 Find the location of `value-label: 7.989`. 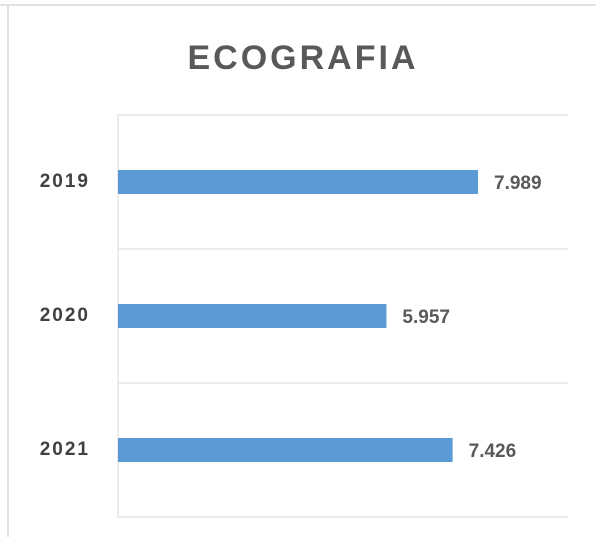

value-label: 7.989 is located at coordinates (518, 183).